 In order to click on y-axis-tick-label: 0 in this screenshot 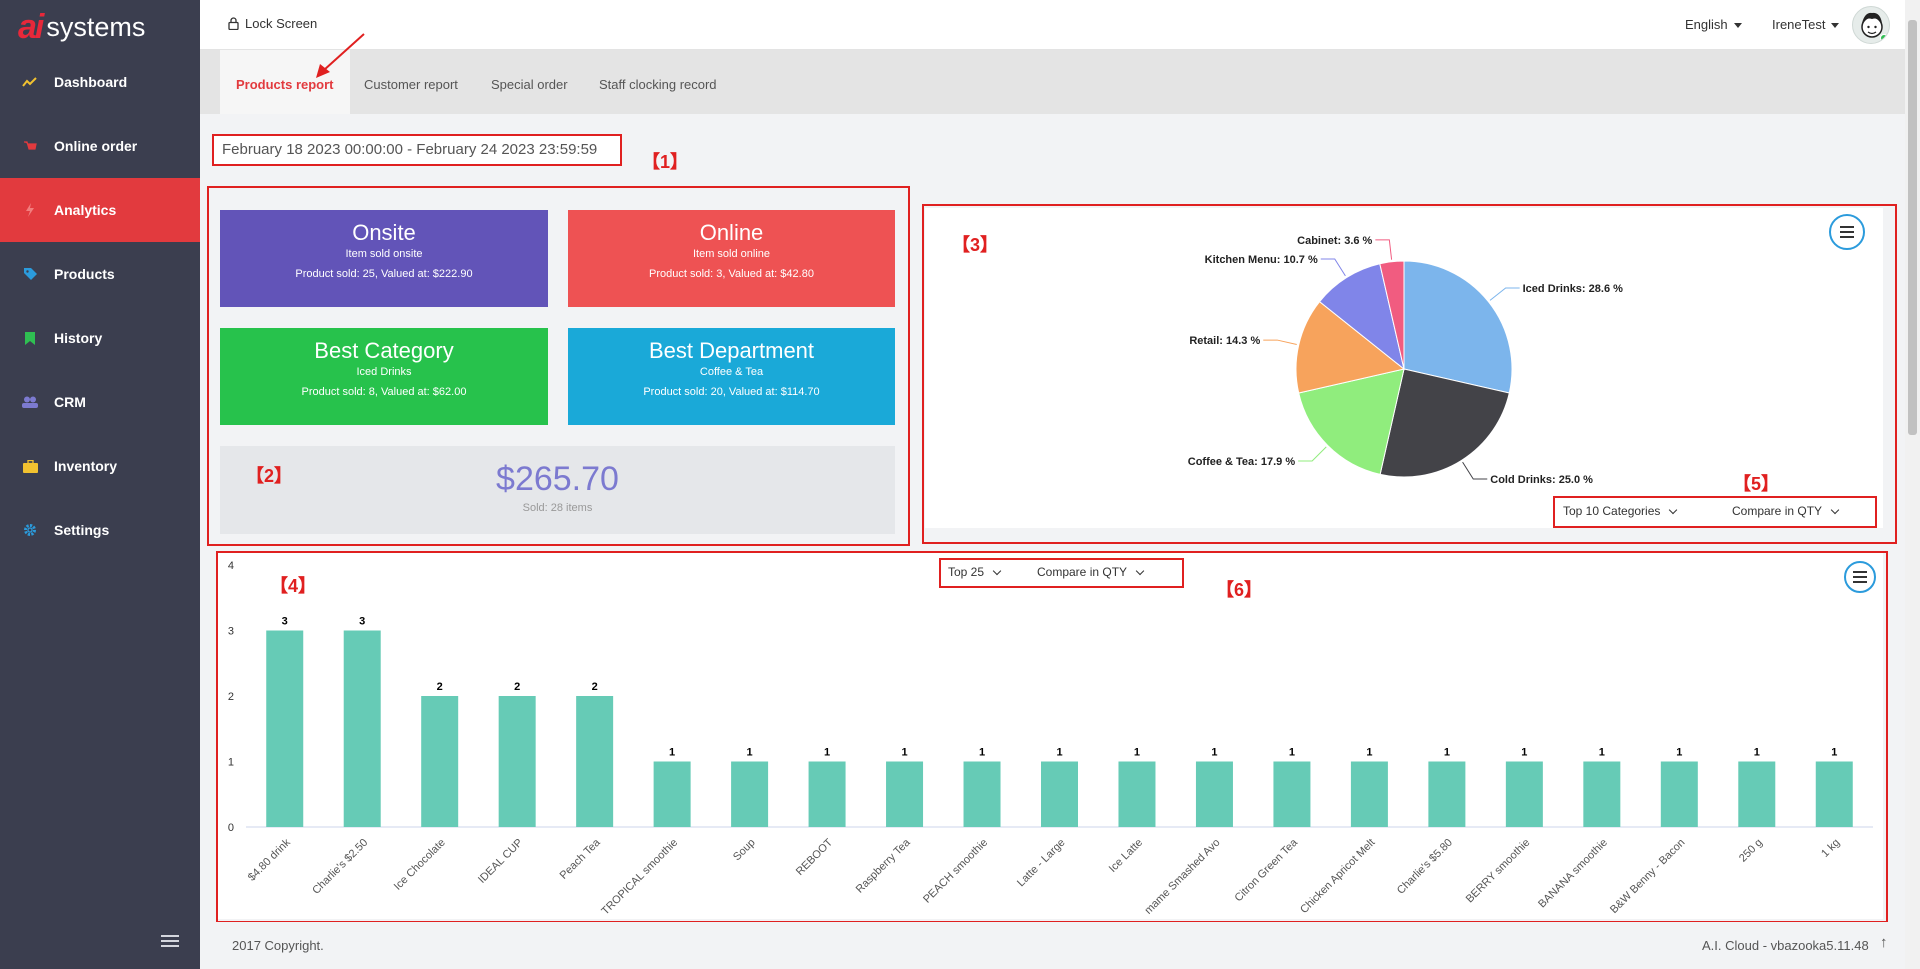, I will do `click(231, 828)`.